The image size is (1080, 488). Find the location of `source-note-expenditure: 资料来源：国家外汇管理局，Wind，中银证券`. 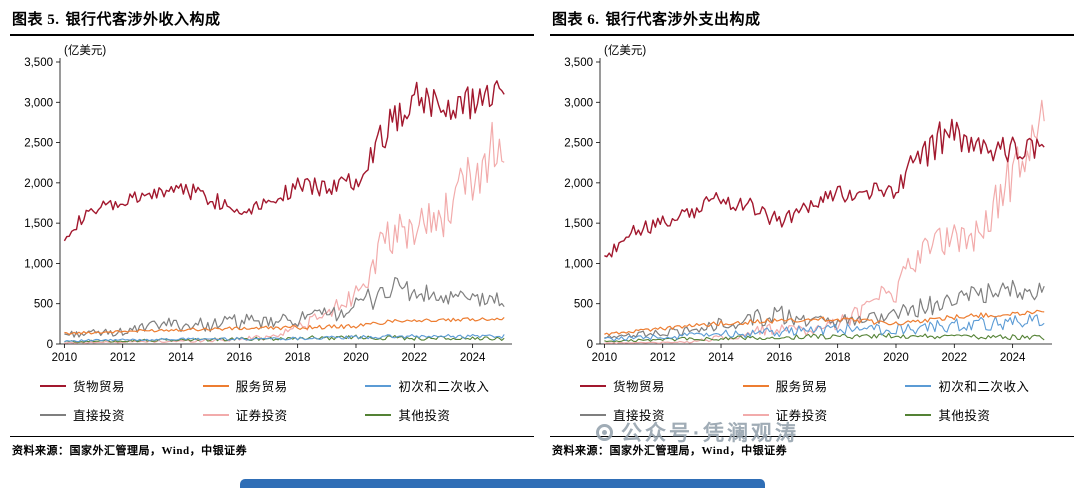

source-note-expenditure: 资料来源：国家外汇管理局，Wind，中银证券 is located at coordinates (812, 447).